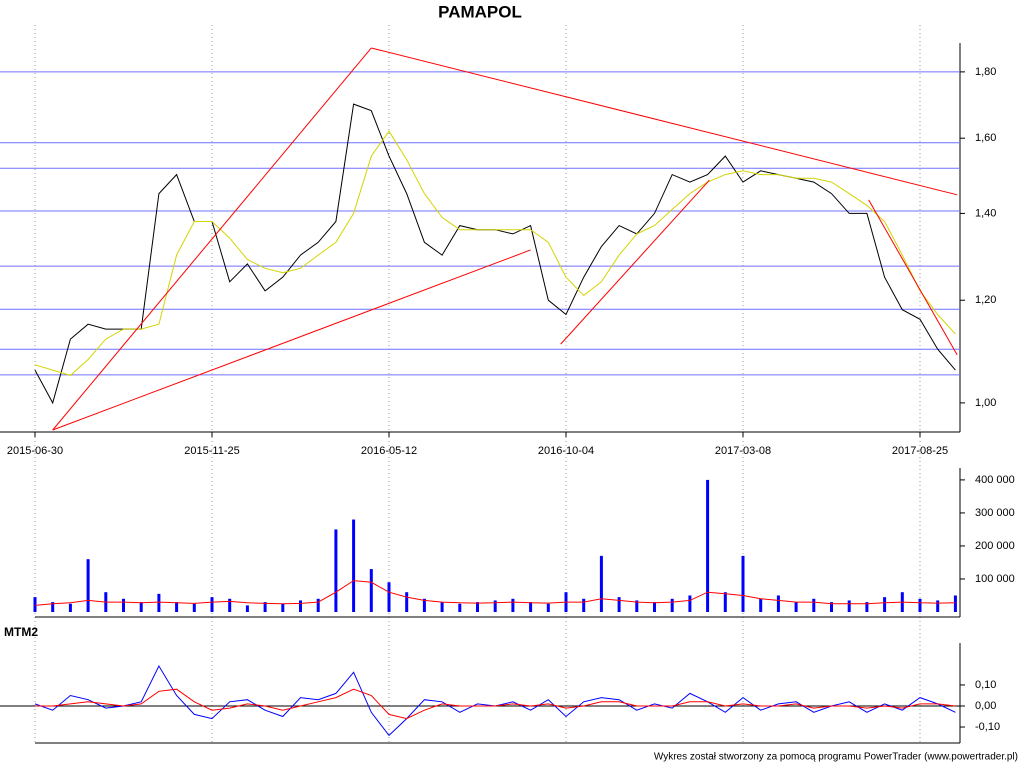  I want to click on x-tick-label: 2016-05-12, so click(389, 451).